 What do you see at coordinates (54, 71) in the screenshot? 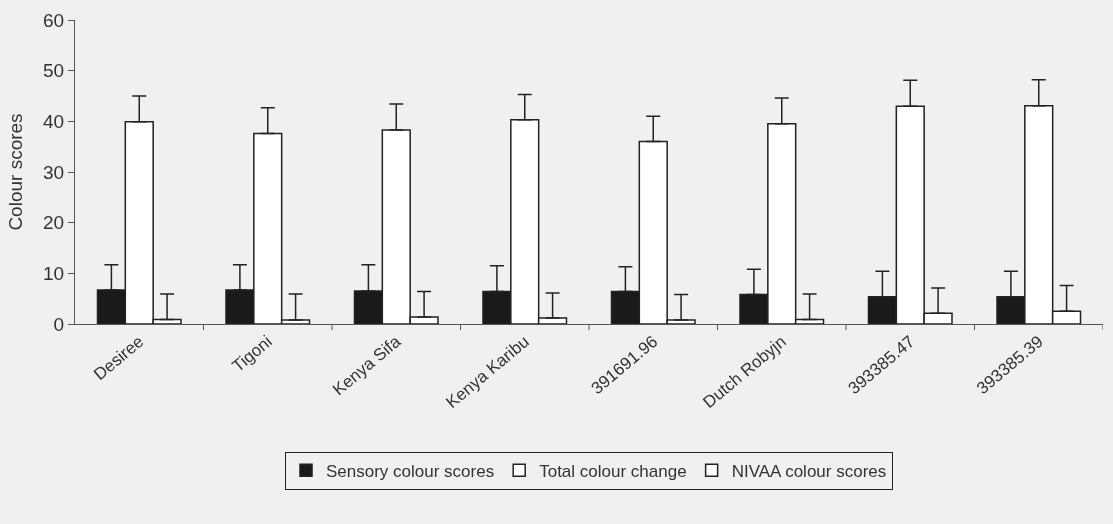
I see `y-tick-label: 50` at bounding box center [54, 71].